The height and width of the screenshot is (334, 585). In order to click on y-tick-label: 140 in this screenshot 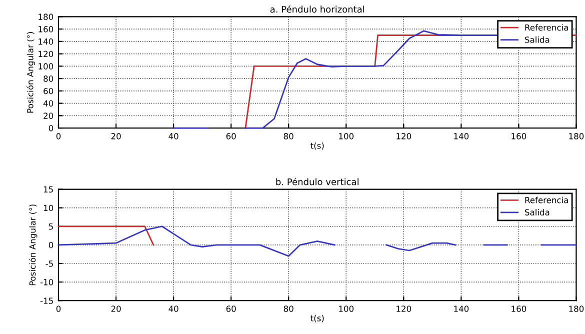, I will do `click(46, 41)`.